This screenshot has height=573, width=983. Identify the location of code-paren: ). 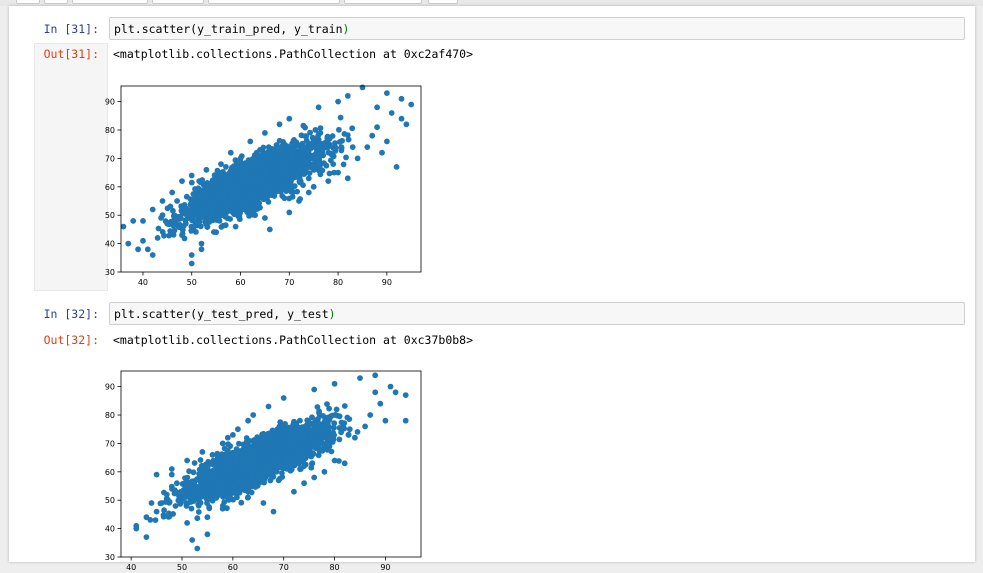
(346, 29).